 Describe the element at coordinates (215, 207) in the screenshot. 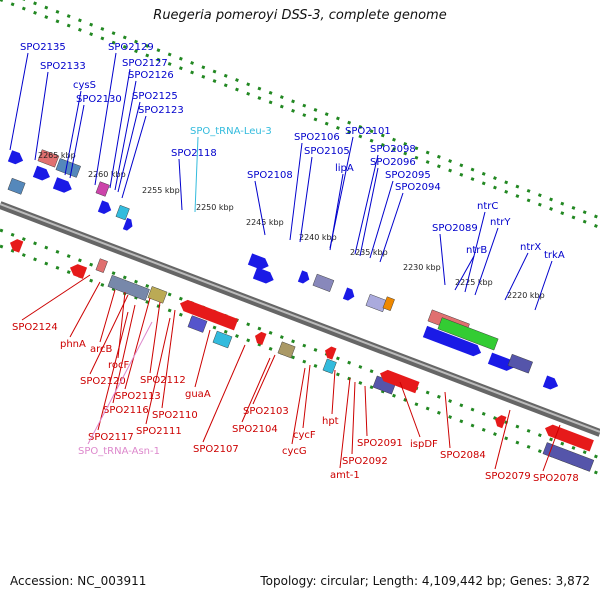

I see `scale-label: 2250 kbp` at that location.